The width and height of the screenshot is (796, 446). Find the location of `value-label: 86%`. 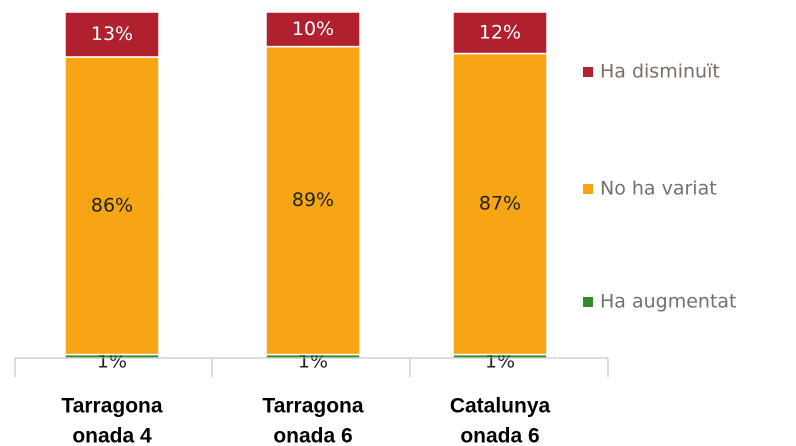

value-label: 86% is located at coordinates (112, 205).